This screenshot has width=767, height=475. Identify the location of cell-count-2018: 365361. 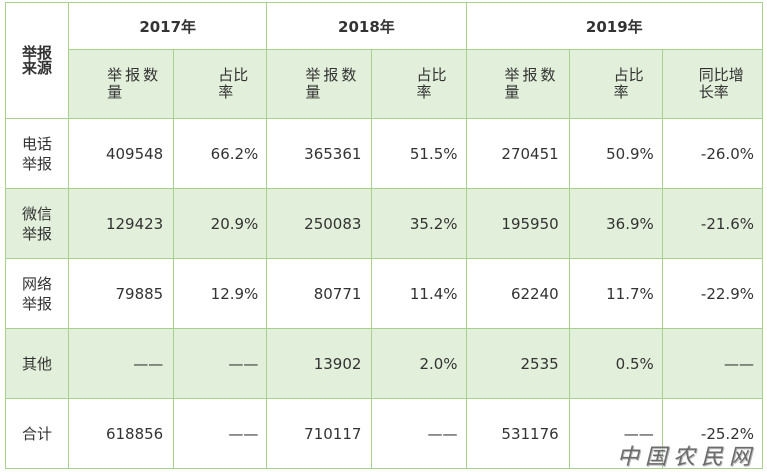
(319, 153).